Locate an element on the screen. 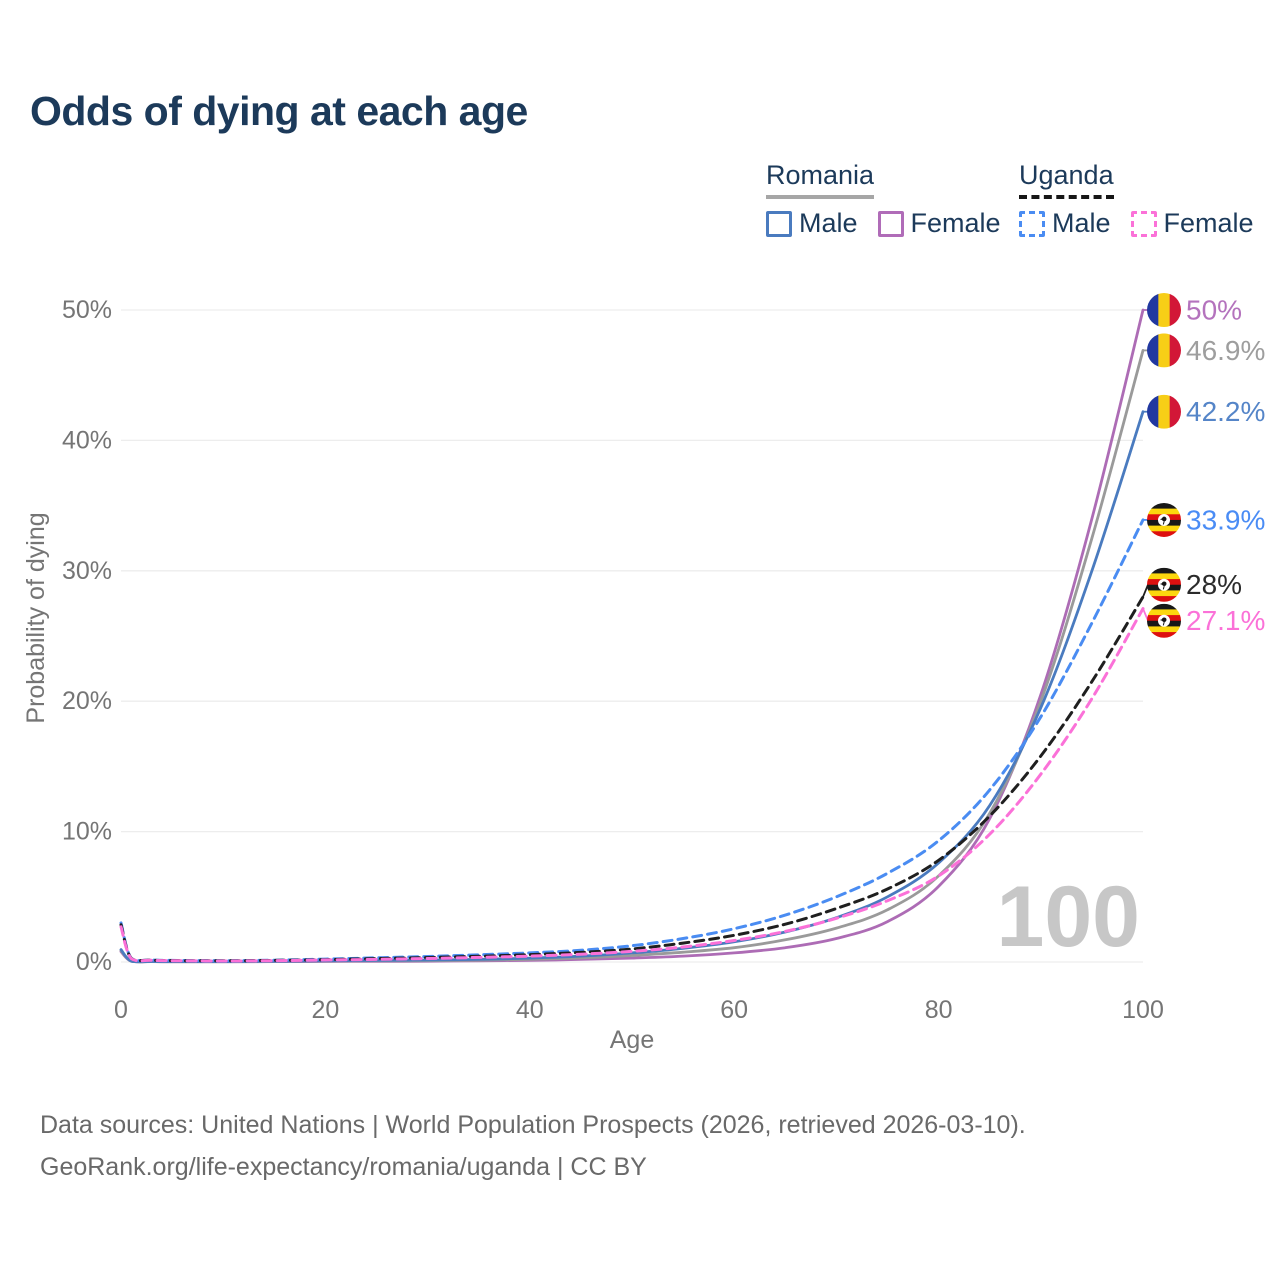 The width and height of the screenshot is (1280, 1280). legend-item-romania-female: Female is located at coordinates (939, 223).